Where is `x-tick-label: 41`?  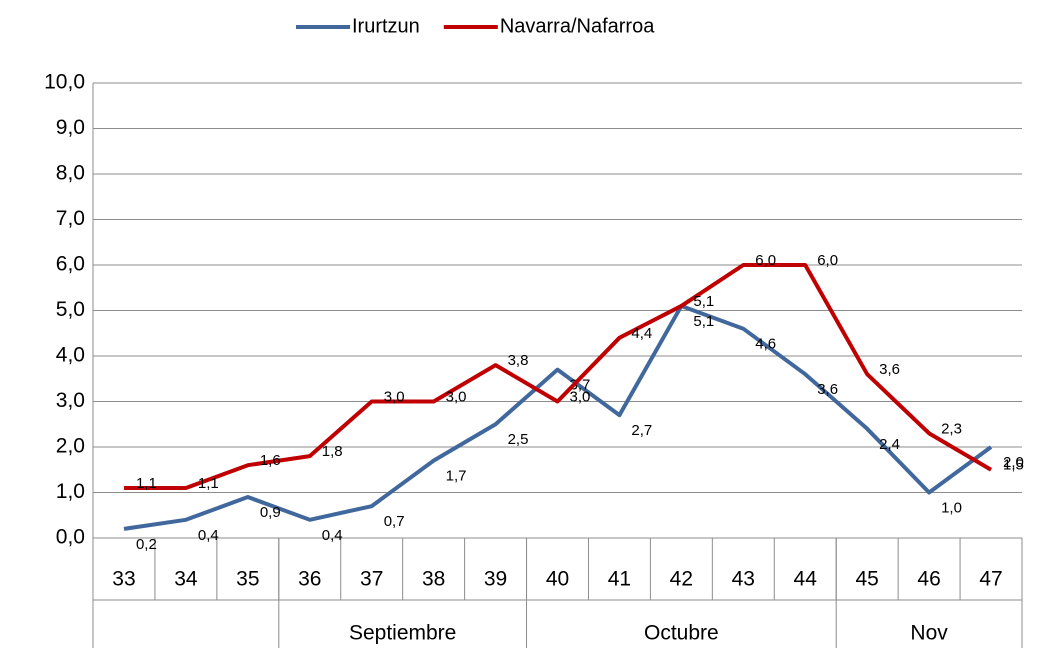
x-tick-label: 41 is located at coordinates (619, 579).